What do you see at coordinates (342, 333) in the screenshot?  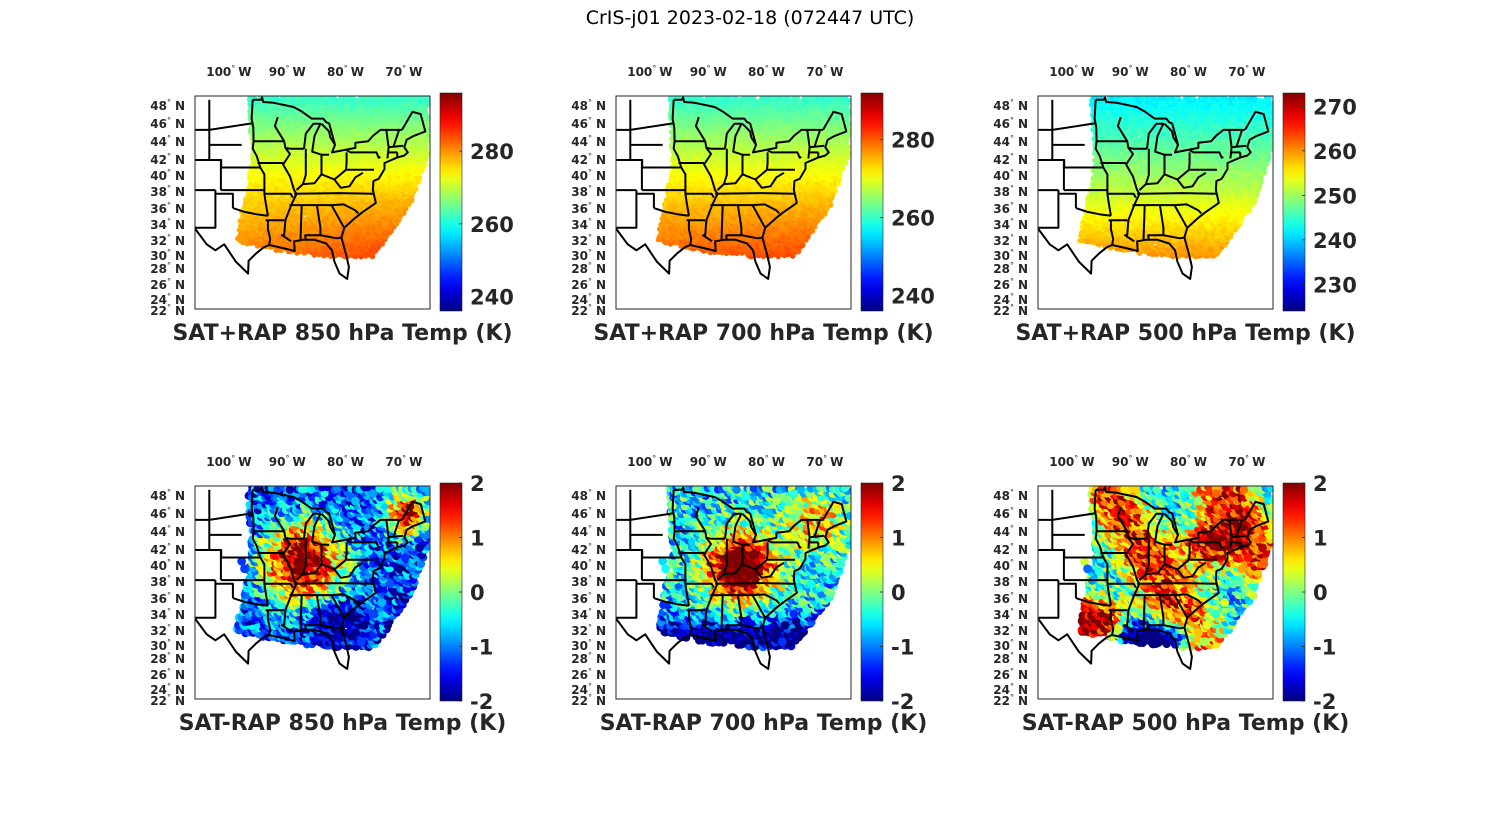 I see `panel-title: SAT+RAP 850 hPa Temp (K)` at bounding box center [342, 333].